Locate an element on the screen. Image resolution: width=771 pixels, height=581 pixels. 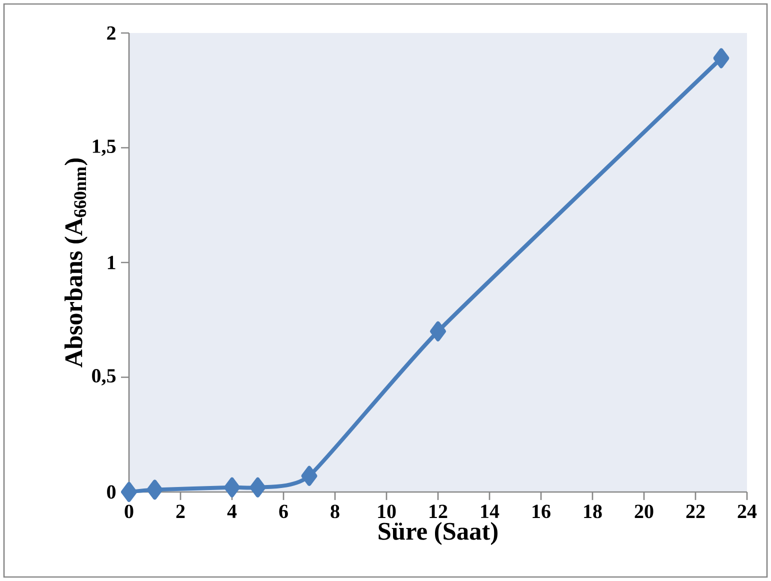
y-axis-title: Absorbans (A$_{660nm}$) is located at coordinates (76, 263).